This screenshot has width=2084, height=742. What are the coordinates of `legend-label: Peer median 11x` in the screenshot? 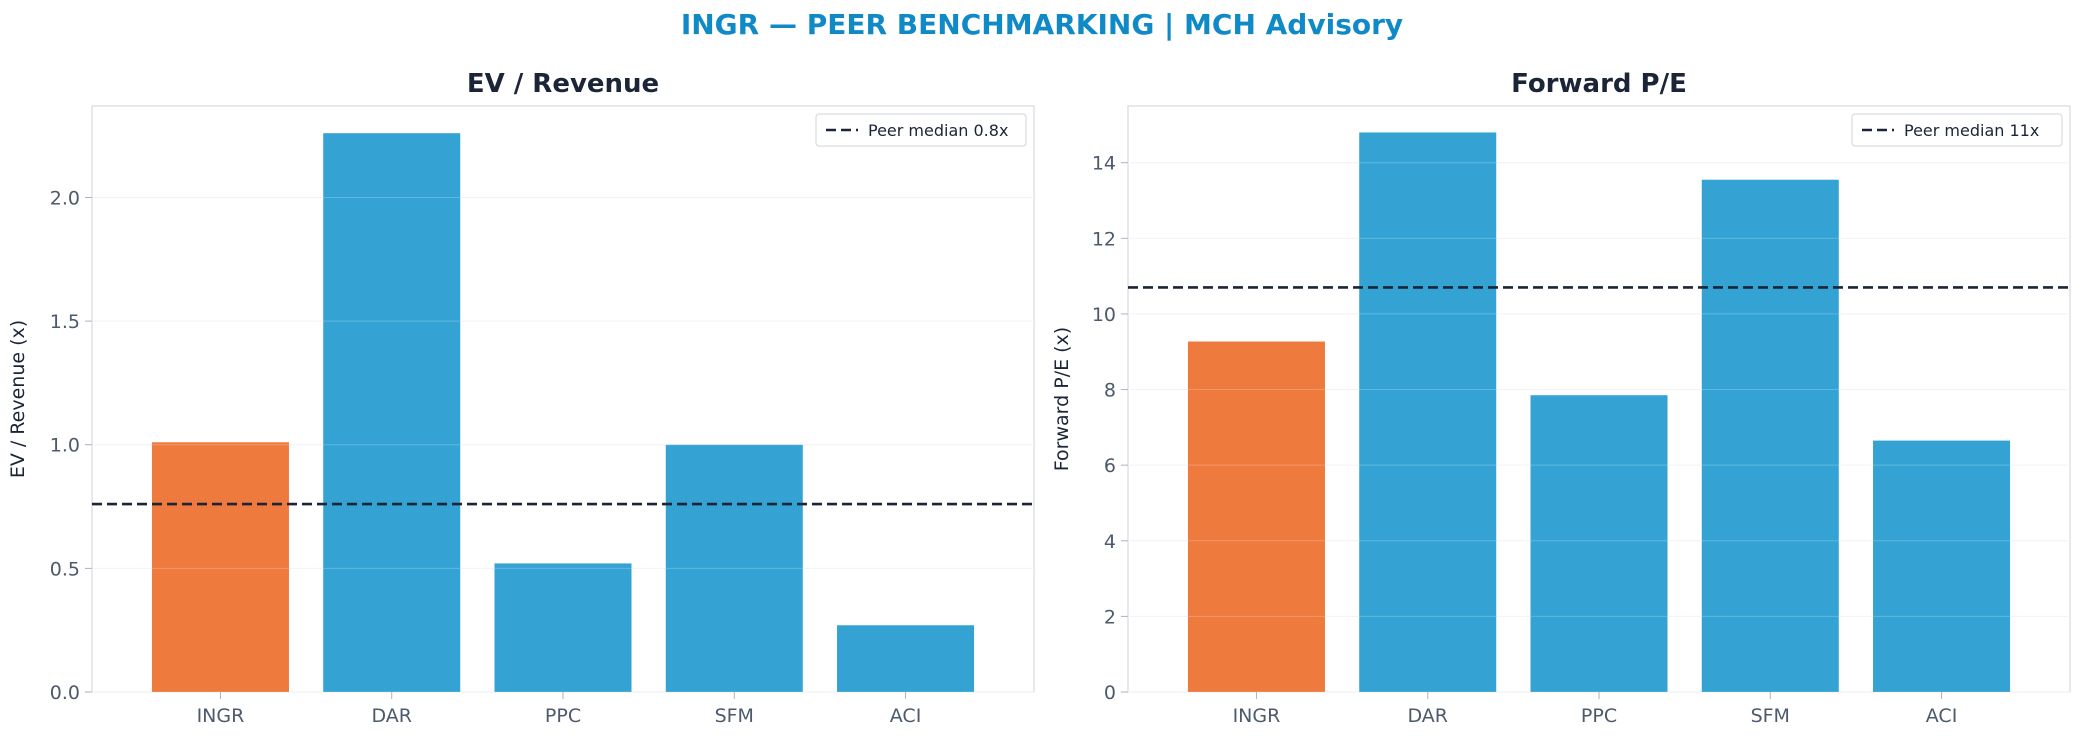 It's located at (1971, 130).